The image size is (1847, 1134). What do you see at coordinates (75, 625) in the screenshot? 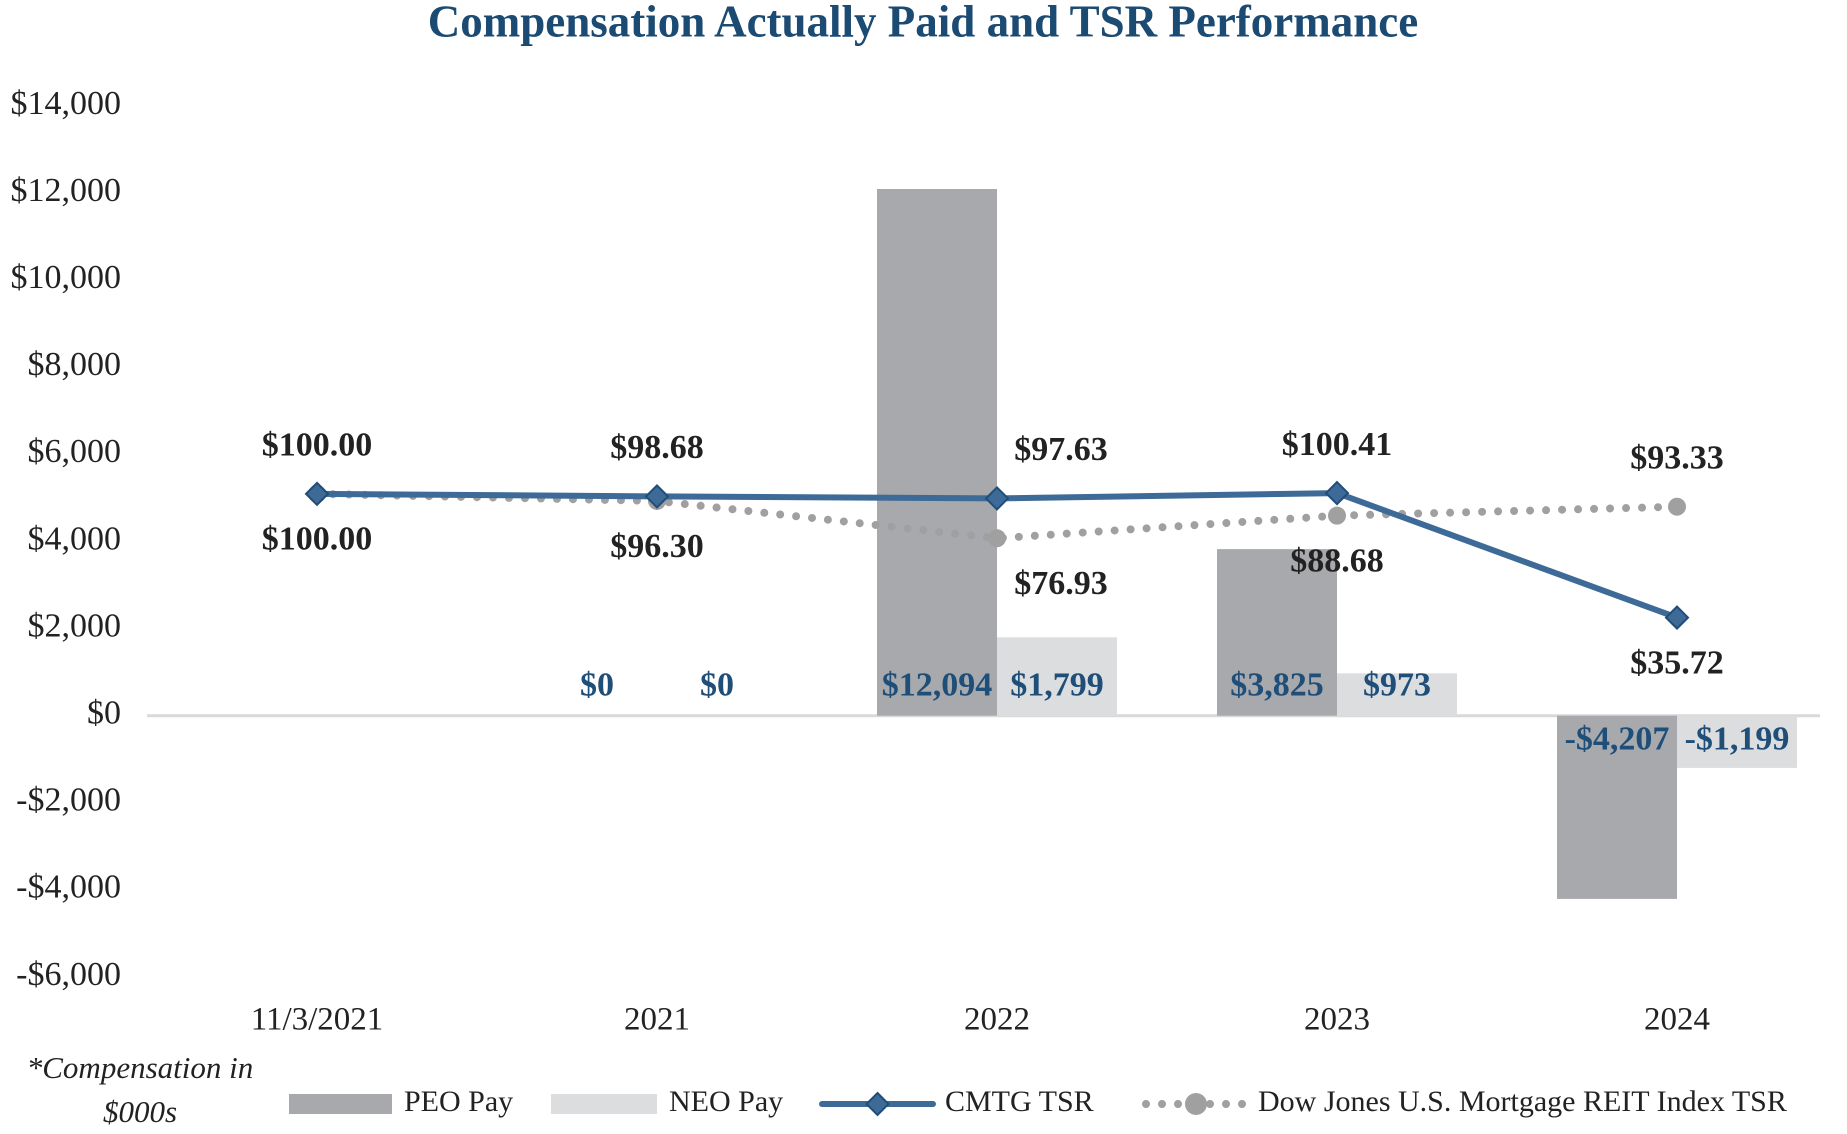
I see `y-tick-label: $2,000` at bounding box center [75, 625].